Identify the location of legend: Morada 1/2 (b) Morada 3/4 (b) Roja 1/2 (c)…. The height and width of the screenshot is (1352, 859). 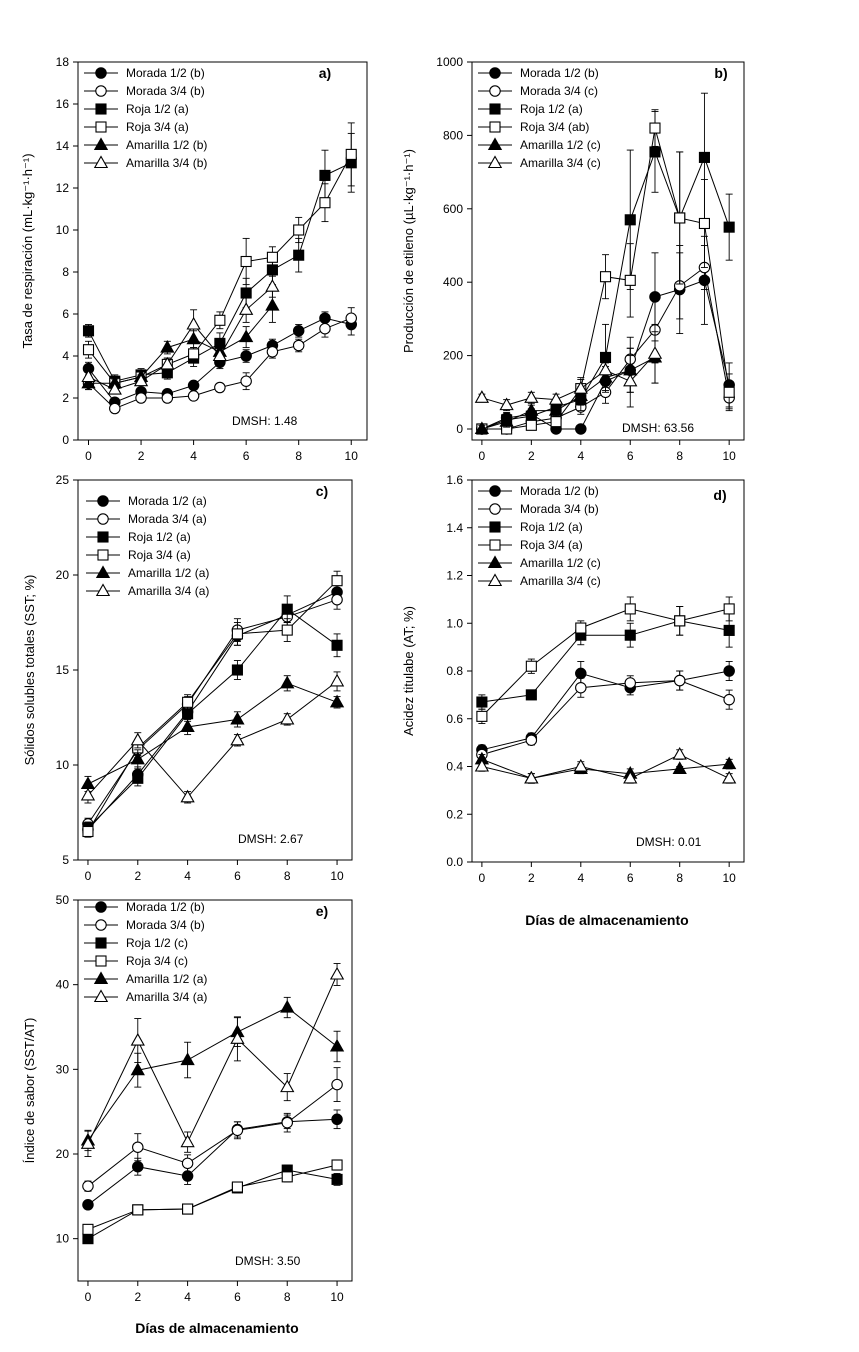
(145, 952).